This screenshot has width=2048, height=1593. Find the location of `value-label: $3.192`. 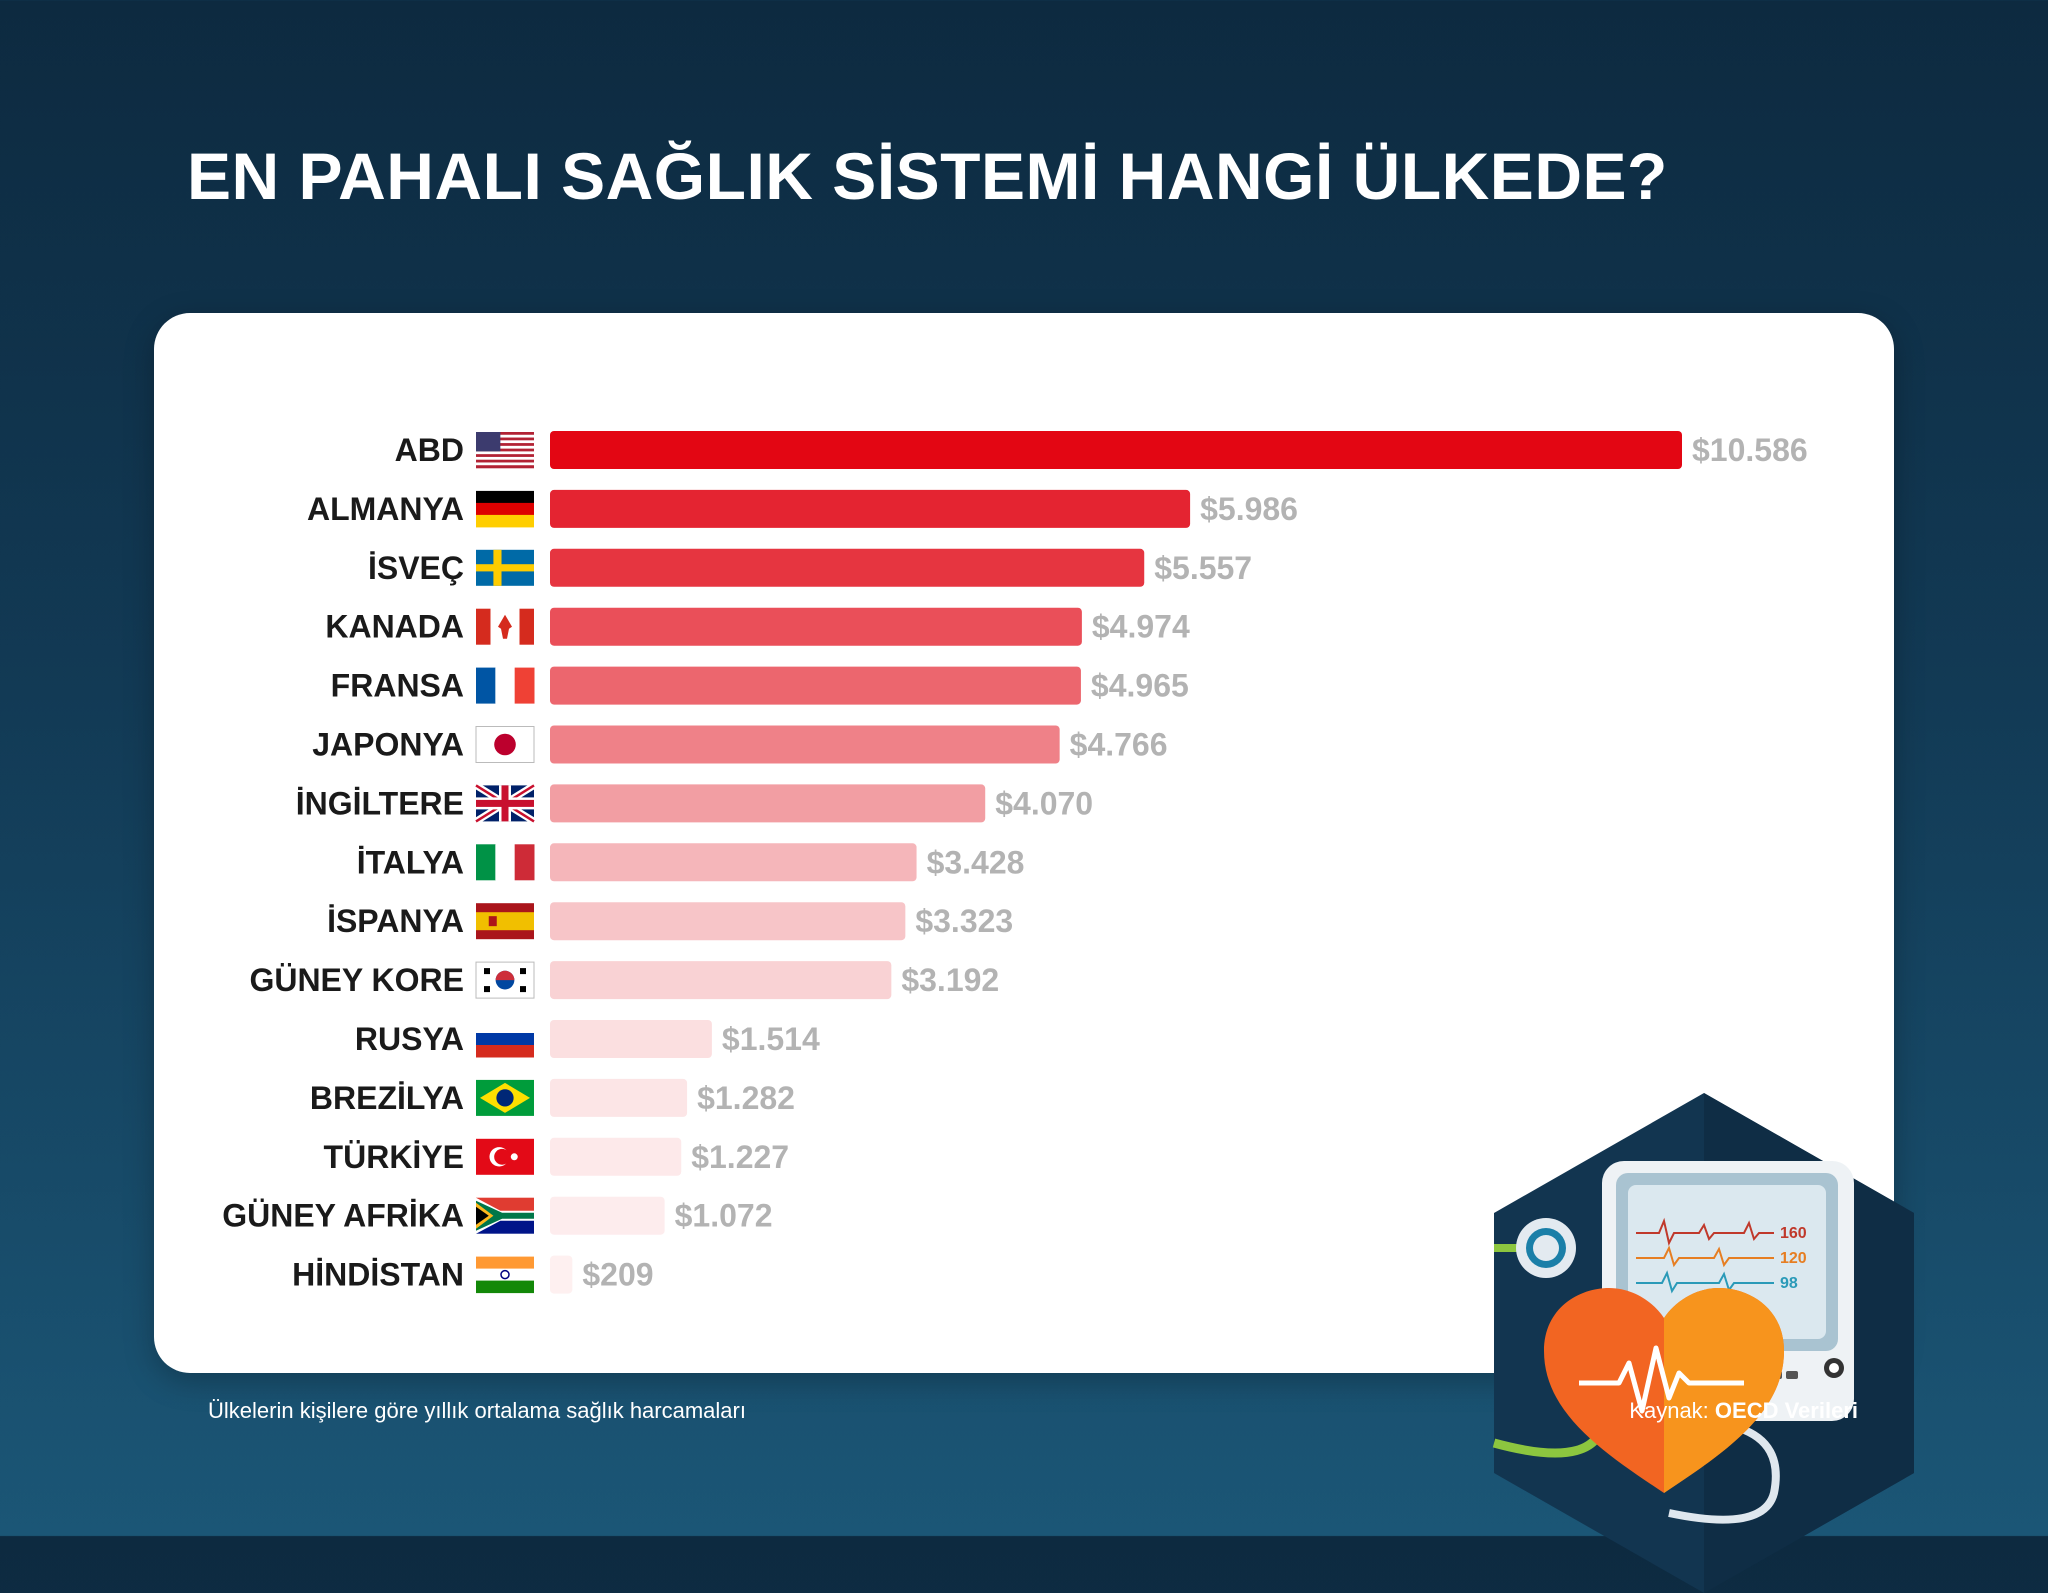

value-label: $3.192 is located at coordinates (950, 980).